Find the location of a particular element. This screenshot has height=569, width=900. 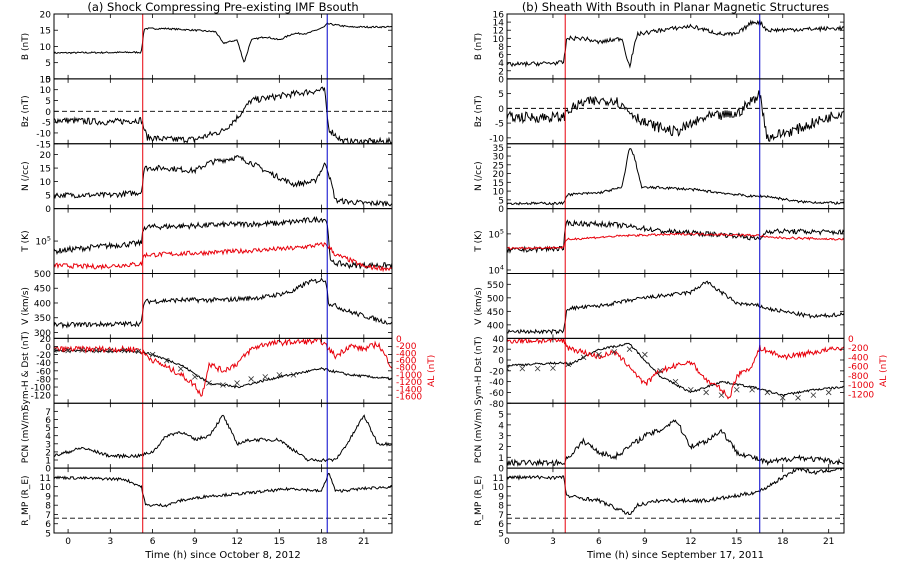

y-tick-label: -80 is located at coordinates (43, 380).